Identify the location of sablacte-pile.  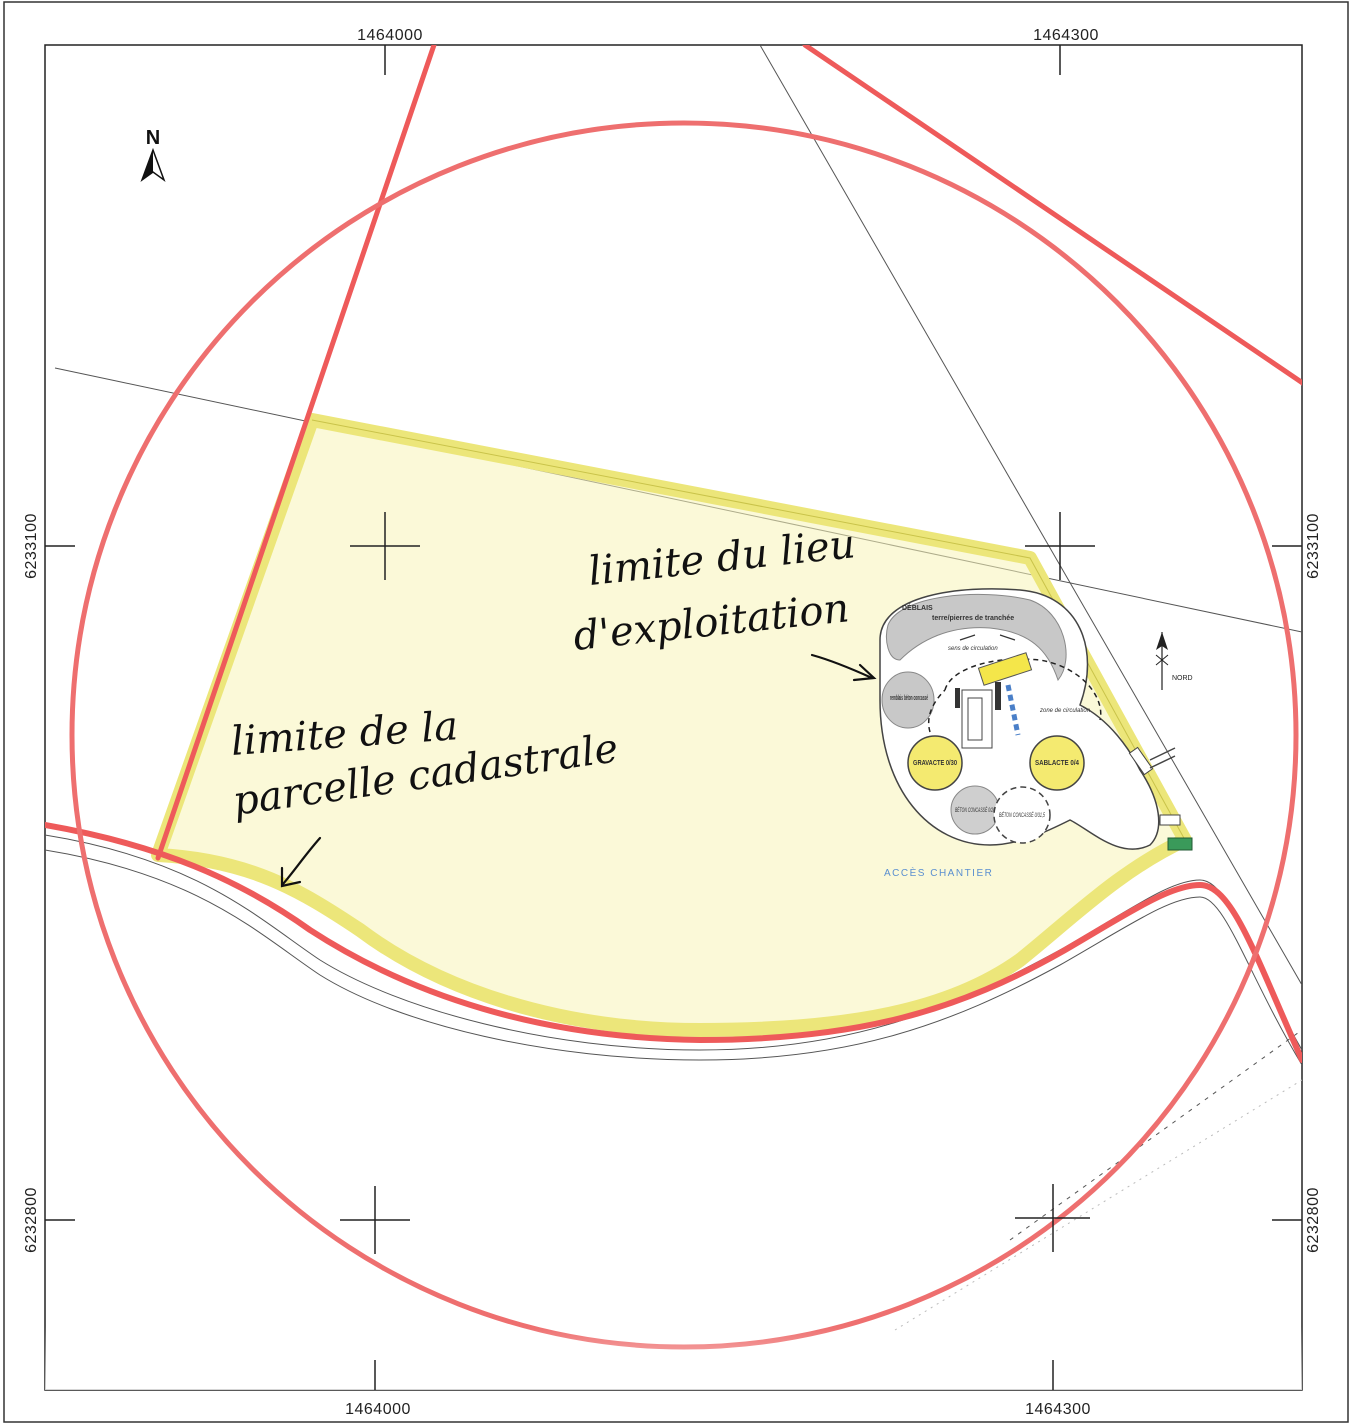
(1057, 763).